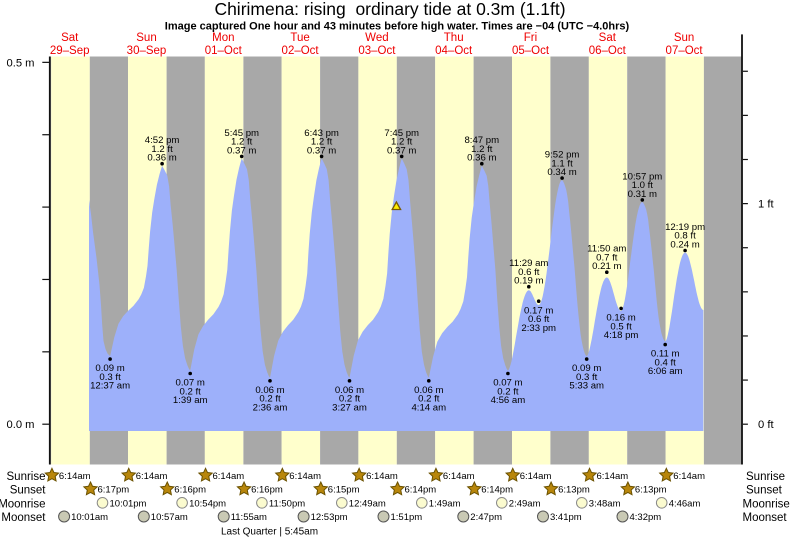  What do you see at coordinates (607, 257) in the screenshot?
I see `svg-text: 0.7 ft` at bounding box center [607, 257].